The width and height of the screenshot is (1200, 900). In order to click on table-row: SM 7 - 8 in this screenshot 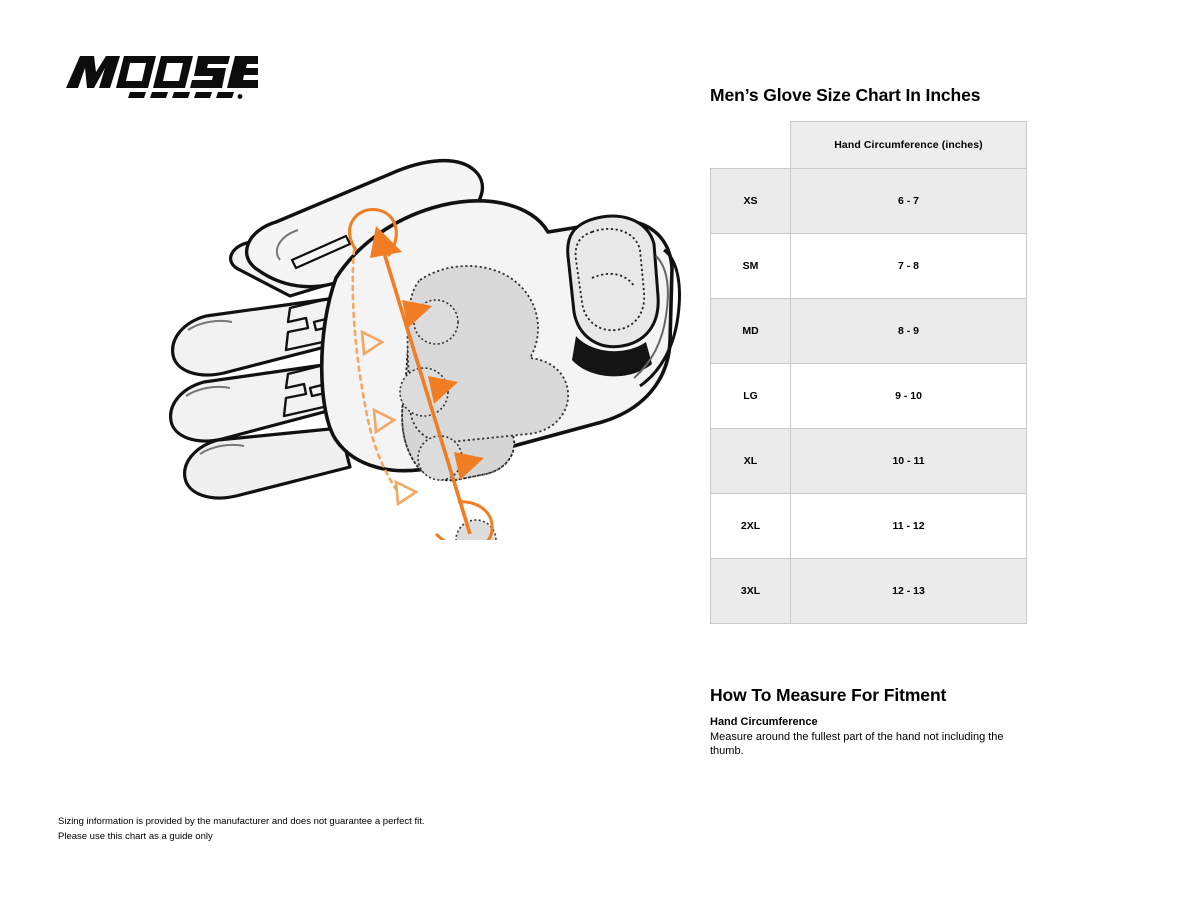, I will do `click(868, 266)`.